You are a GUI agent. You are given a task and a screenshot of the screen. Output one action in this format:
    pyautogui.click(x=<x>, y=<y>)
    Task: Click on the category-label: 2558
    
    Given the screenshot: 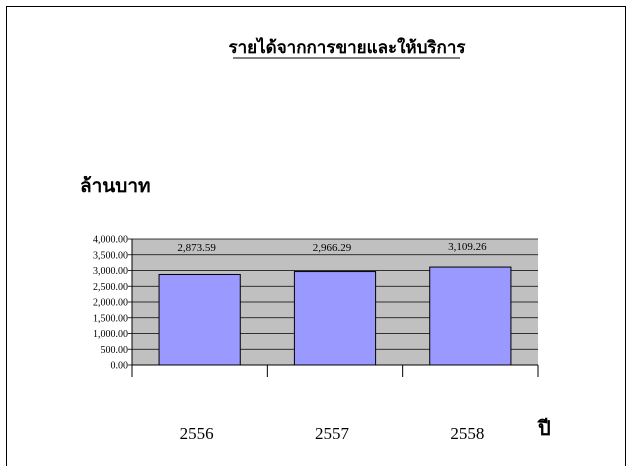 What is the action you would take?
    pyautogui.click(x=467, y=433)
    